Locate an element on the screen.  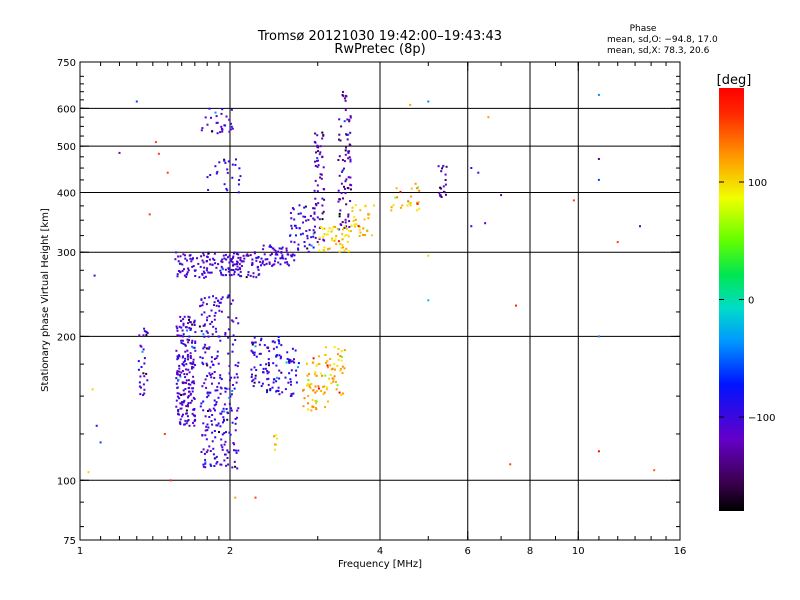
colorbar-ticks: 100 0 −100 is located at coordinates (747, 301).